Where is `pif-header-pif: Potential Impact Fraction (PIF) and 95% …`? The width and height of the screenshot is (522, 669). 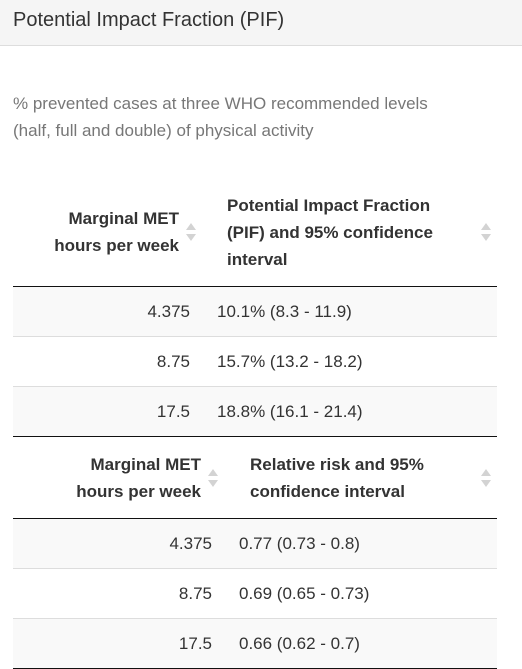 pif-header-pif: Potential Impact Fraction (PIF) and 95% … is located at coordinates (349, 232).